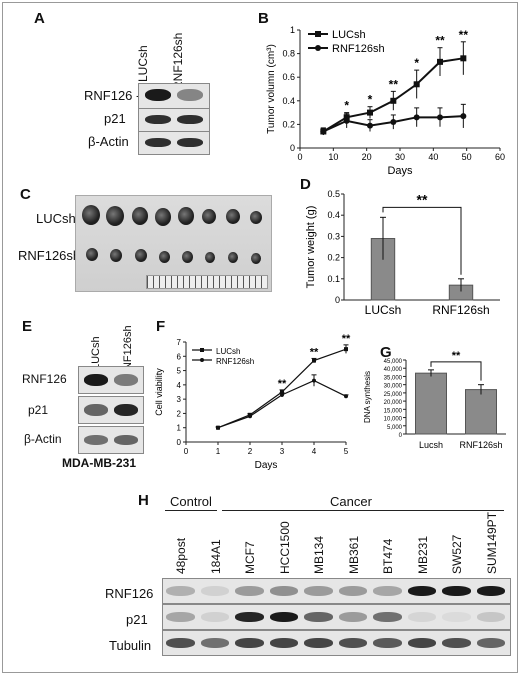 The width and height of the screenshot is (520, 675). I want to click on blot-a-actin, so click(174, 143).